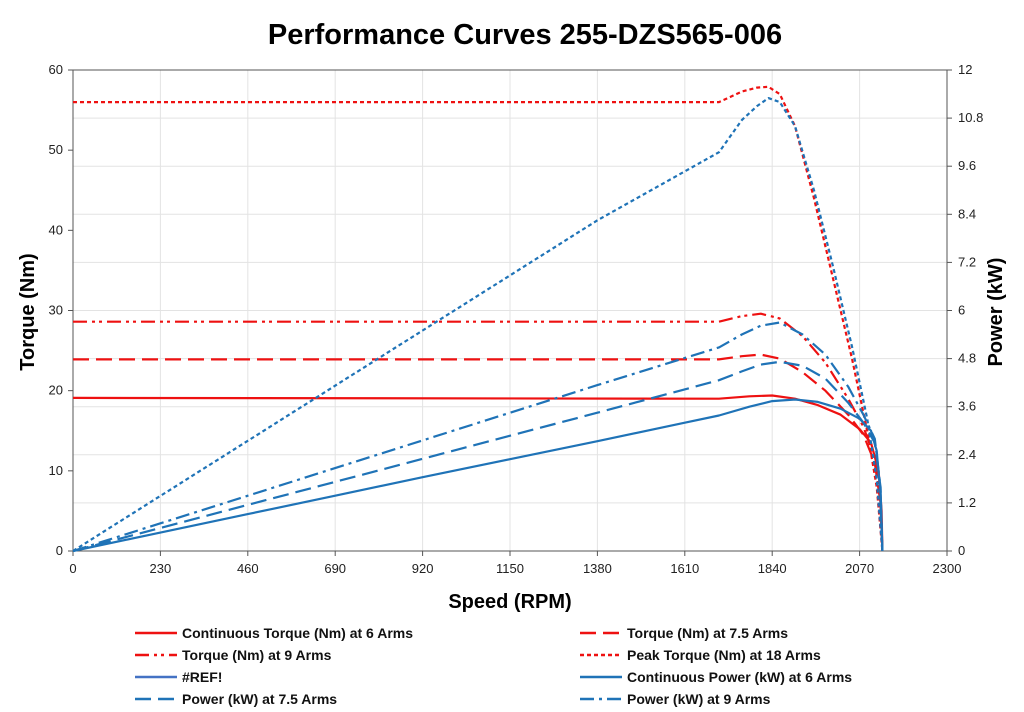 The width and height of the screenshot is (1024, 712). What do you see at coordinates (772, 568) in the screenshot?
I see `x-tick-label: 1840` at bounding box center [772, 568].